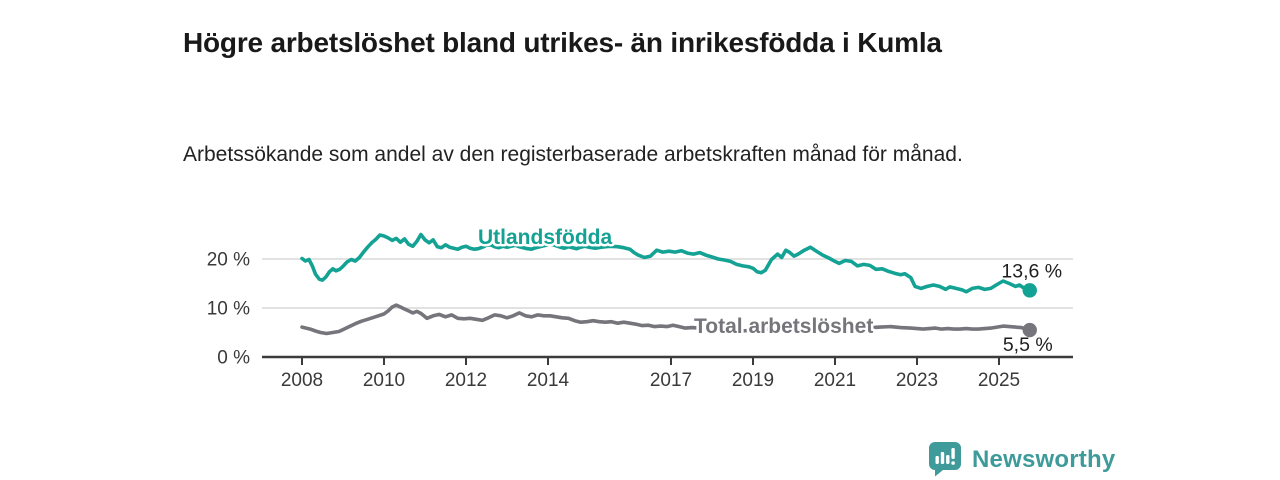  Describe the element at coordinates (666, 263) in the screenshot. I see `series-line-utlandsfodda` at that location.